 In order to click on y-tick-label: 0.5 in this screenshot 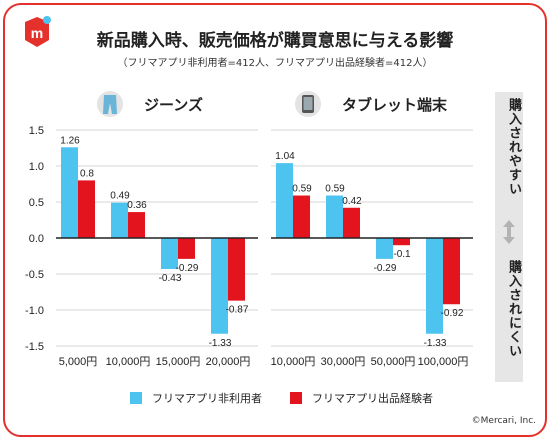, I will do `click(36, 203)`.